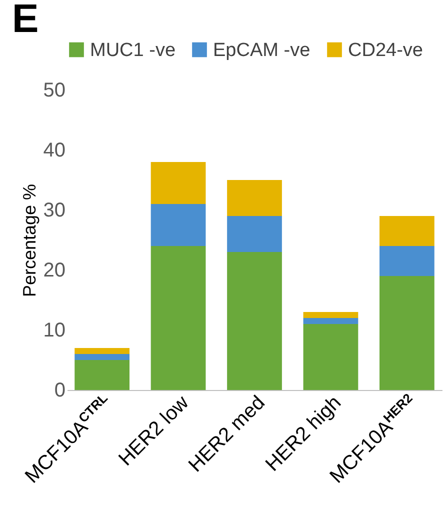 This screenshot has width=448, height=519. Describe the element at coordinates (261, 50) in the screenshot. I see `legend-label: EpCAM -ve` at that location.